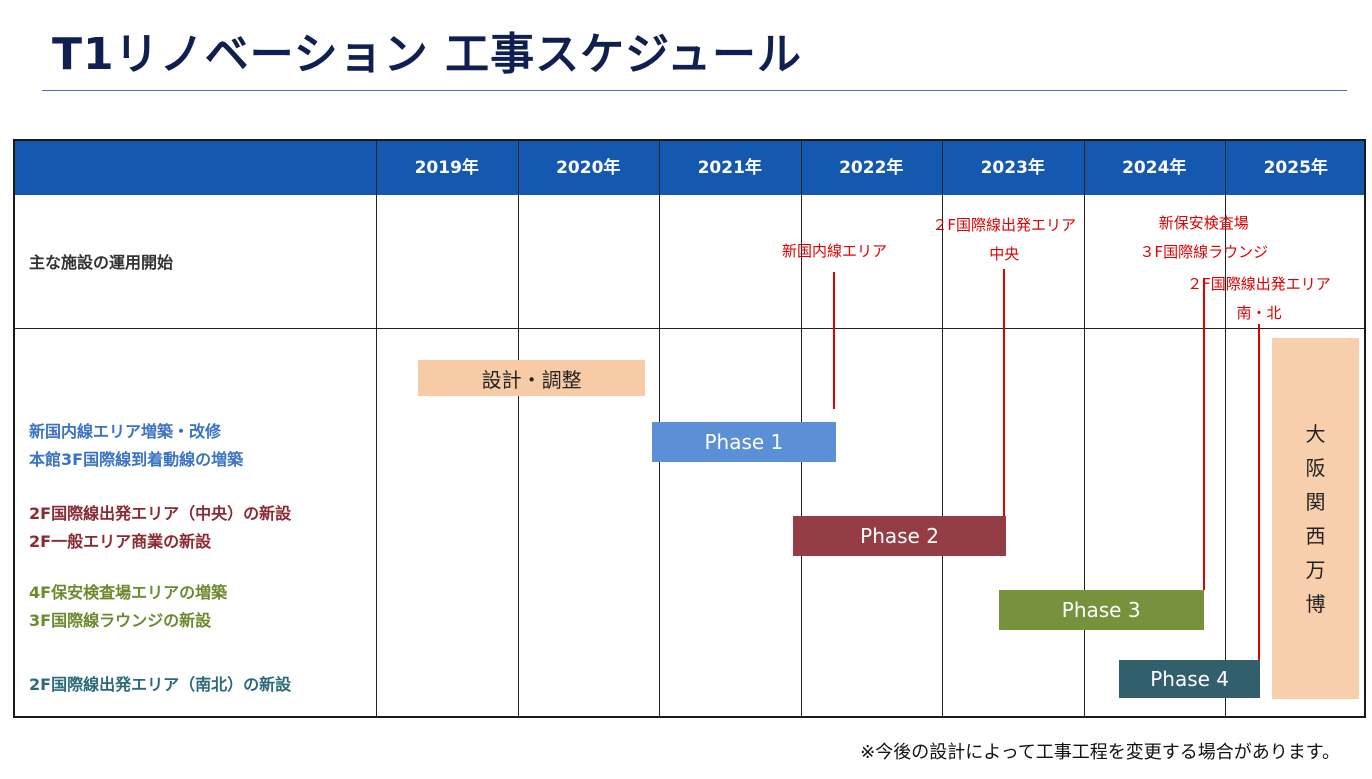 Image resolution: width=1372 pixels, height=779 pixels. Describe the element at coordinates (1189, 679) in the screenshot. I see `task-bar: Phase 4` at that location.